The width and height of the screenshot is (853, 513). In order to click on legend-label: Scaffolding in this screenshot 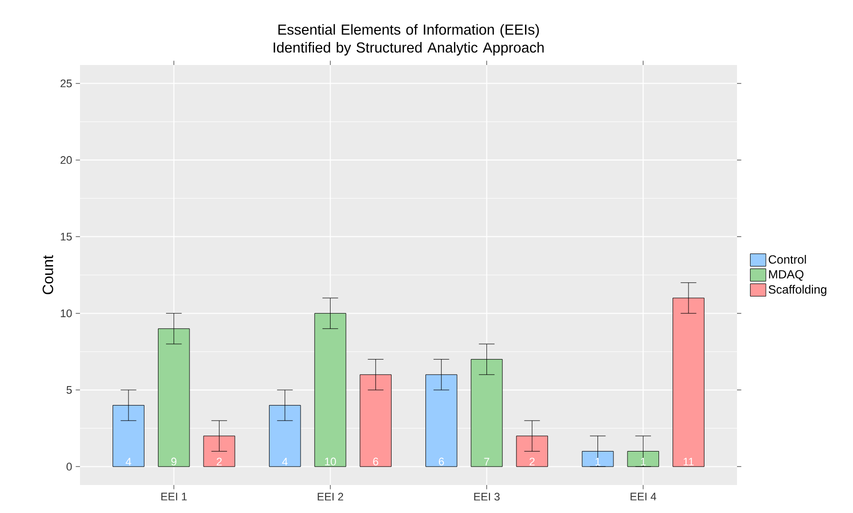, I will do `click(797, 290)`.